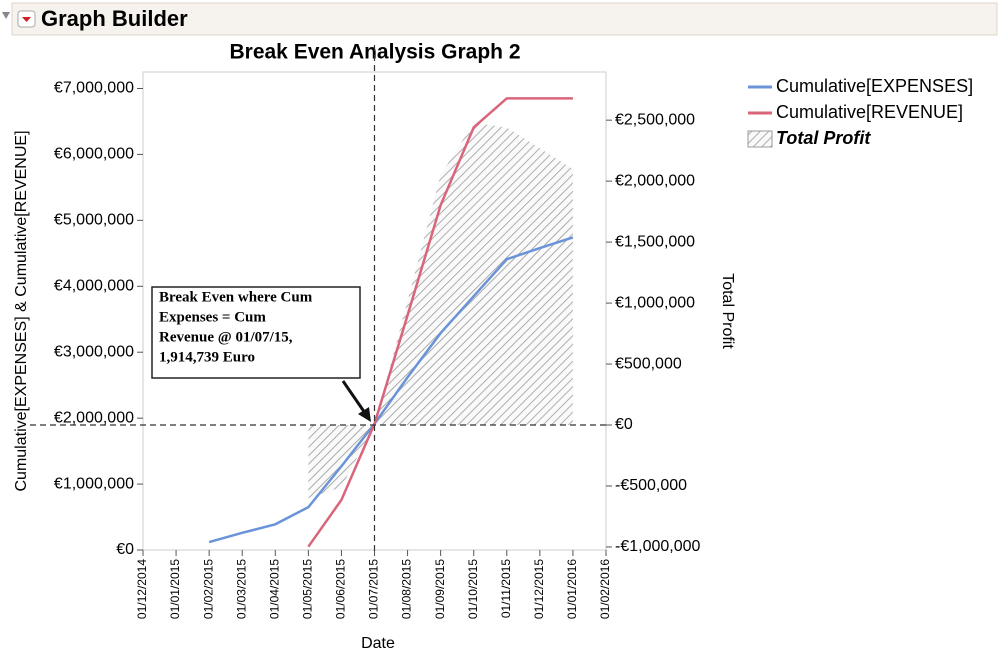  Describe the element at coordinates (94, 88) in the screenshot. I see `y-tick-label: €7,000,000` at that location.